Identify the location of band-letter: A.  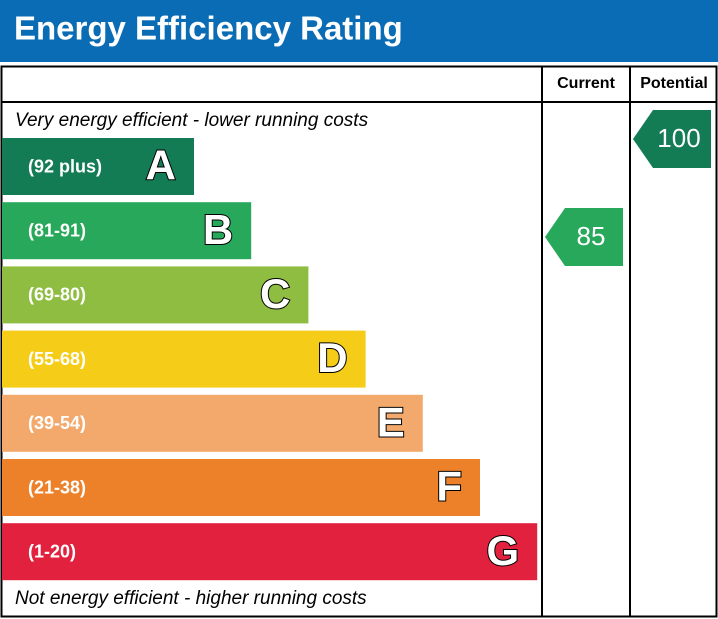
(161, 165).